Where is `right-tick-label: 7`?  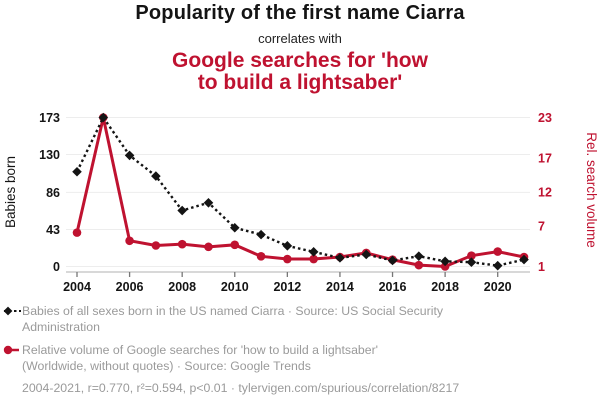
right-tick-label: 7 is located at coordinates (541, 226).